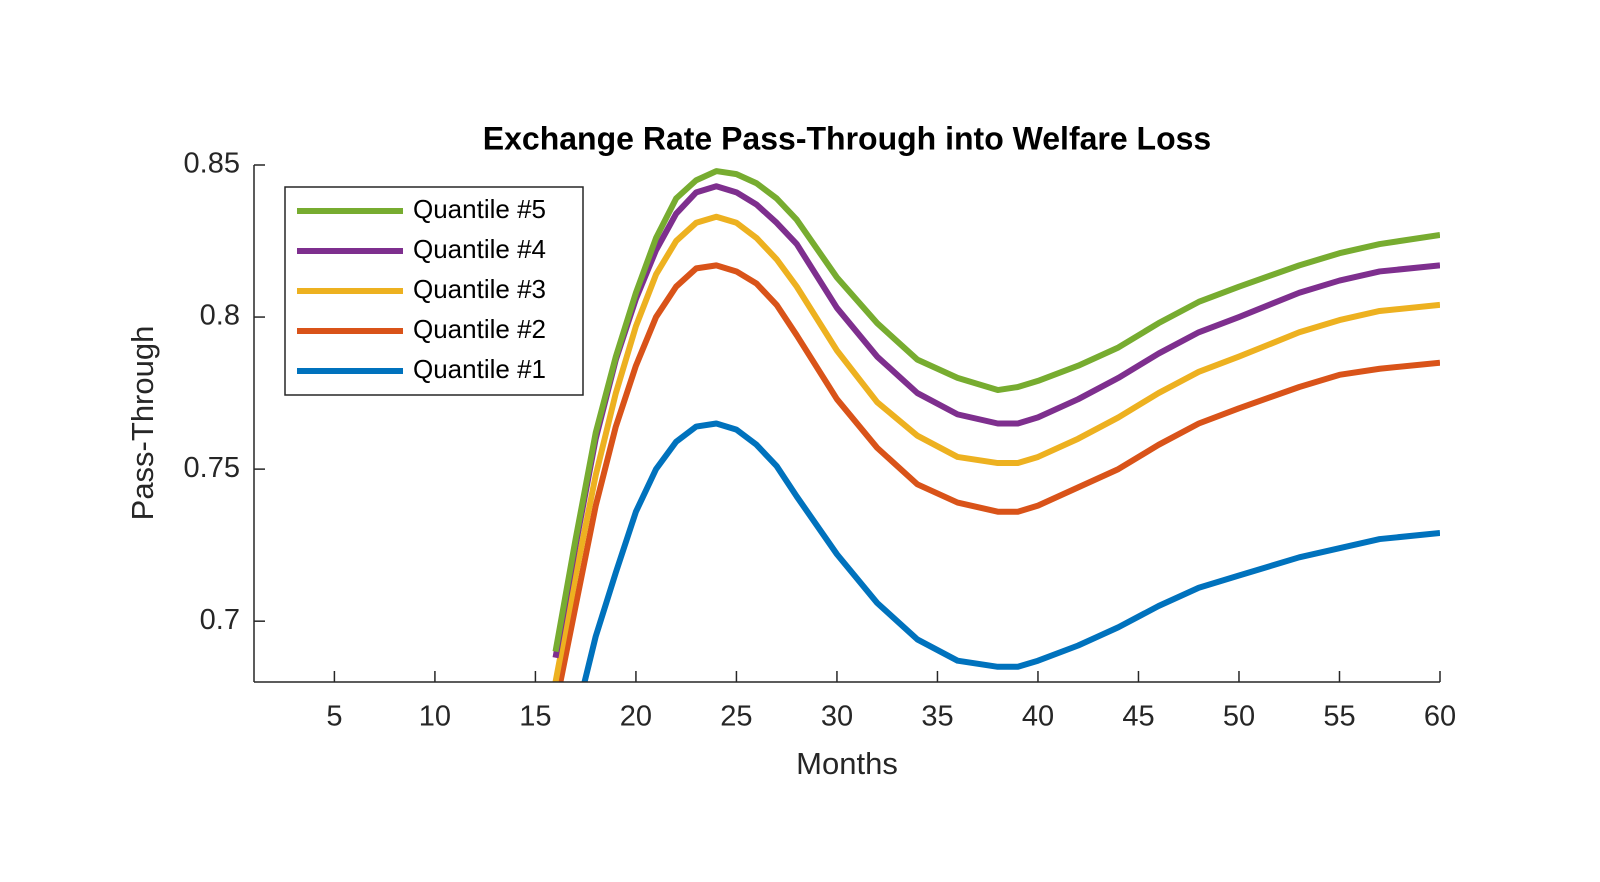  I want to click on y-tick-label: 0.8, so click(220, 316).